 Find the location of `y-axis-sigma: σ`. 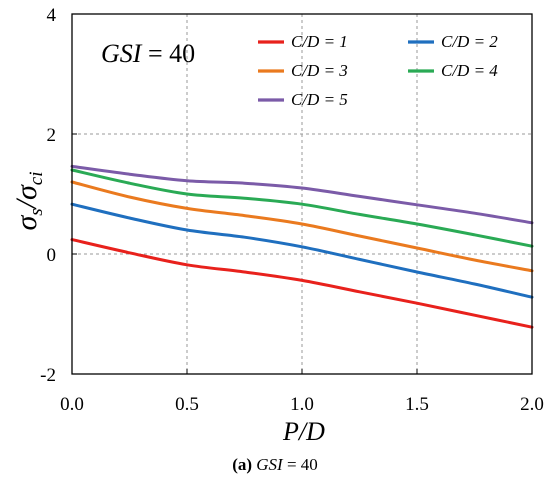

y-axis-sigma: σ is located at coordinates (26, 223).